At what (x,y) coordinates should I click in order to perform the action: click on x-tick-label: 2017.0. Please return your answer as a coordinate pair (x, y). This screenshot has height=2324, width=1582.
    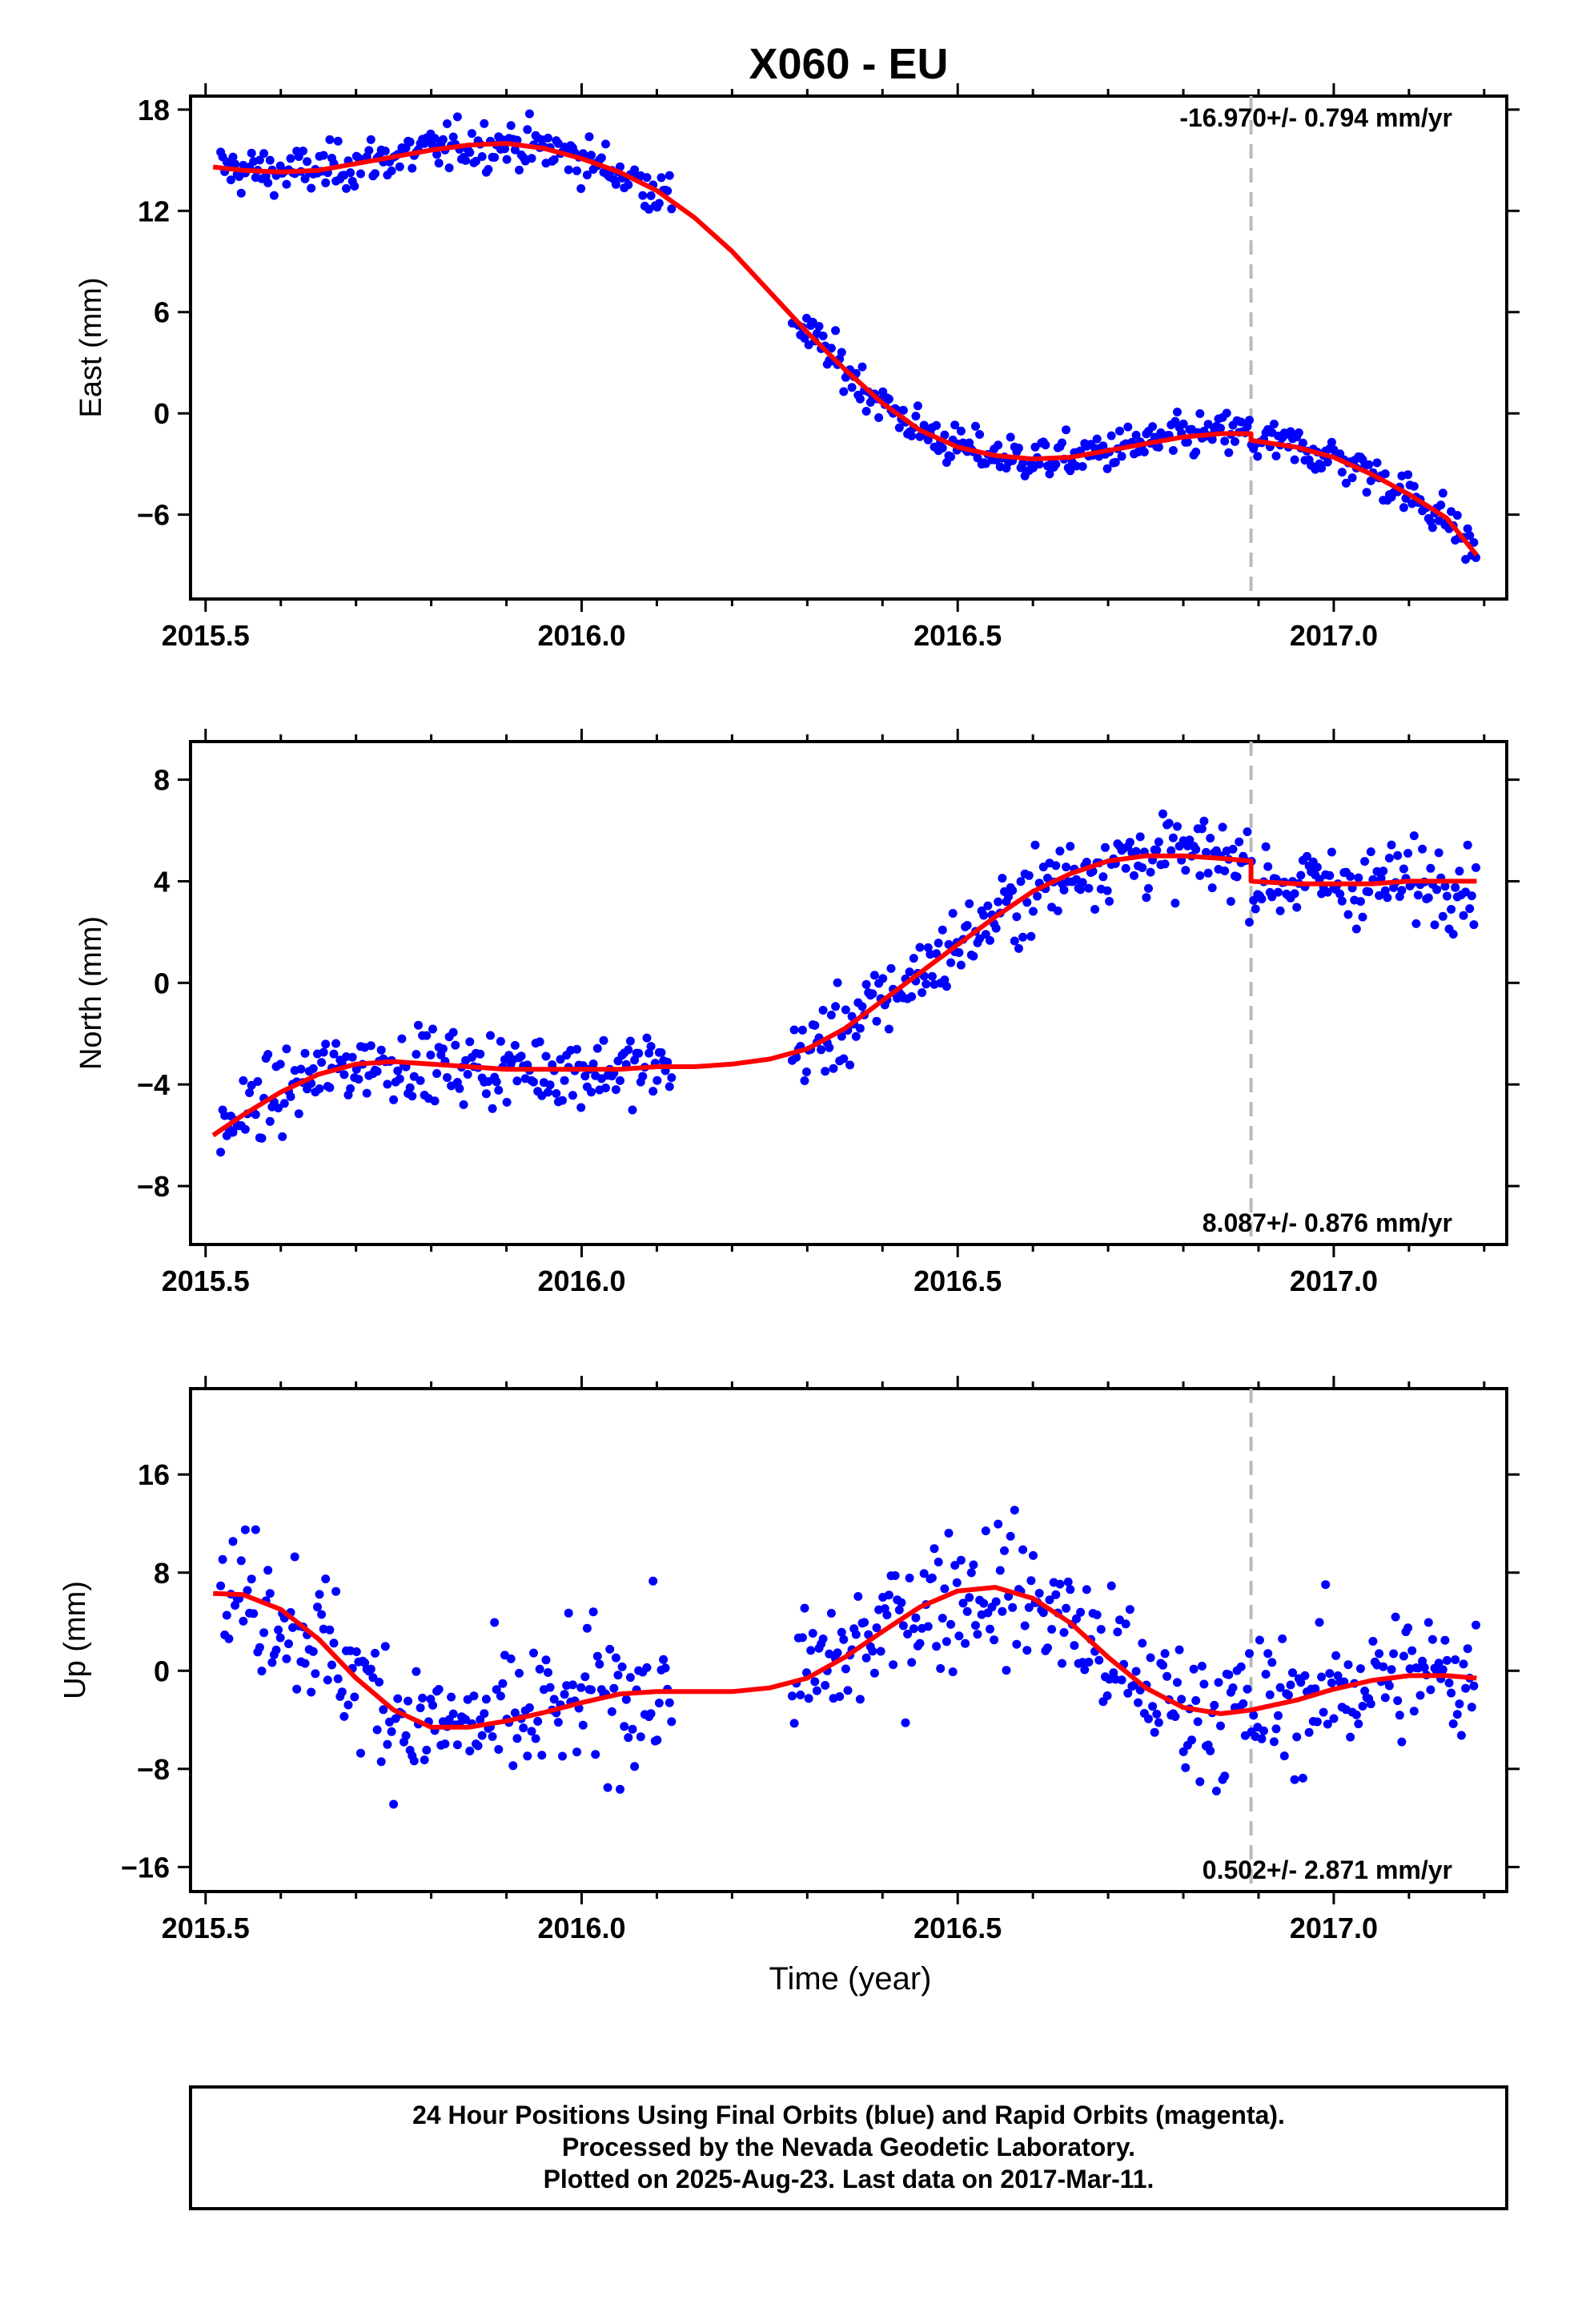
    Looking at the image, I should click on (1334, 1281).